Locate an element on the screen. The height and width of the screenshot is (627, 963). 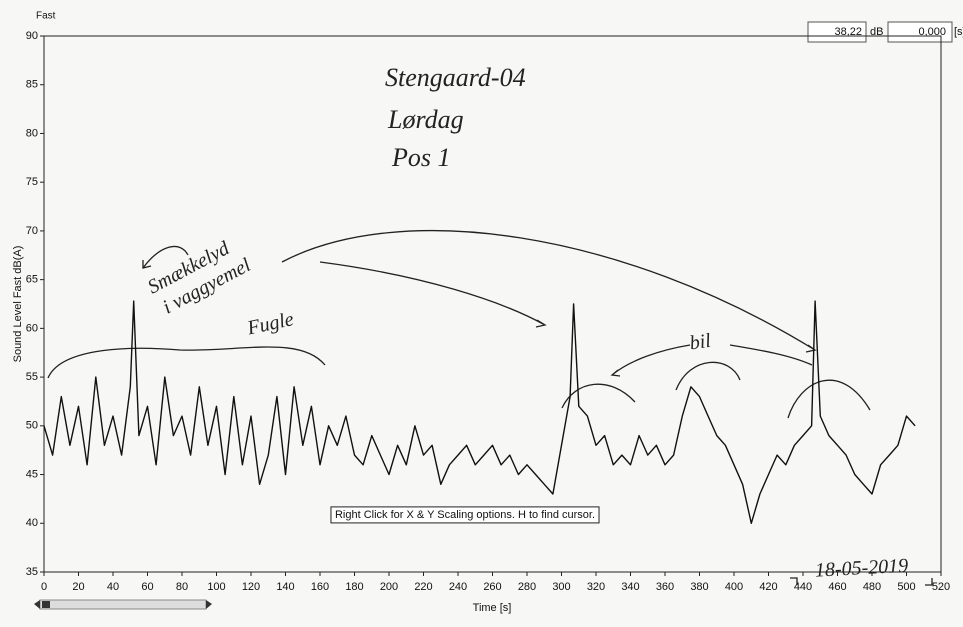
x-tick-label: 280 is located at coordinates (527, 587).